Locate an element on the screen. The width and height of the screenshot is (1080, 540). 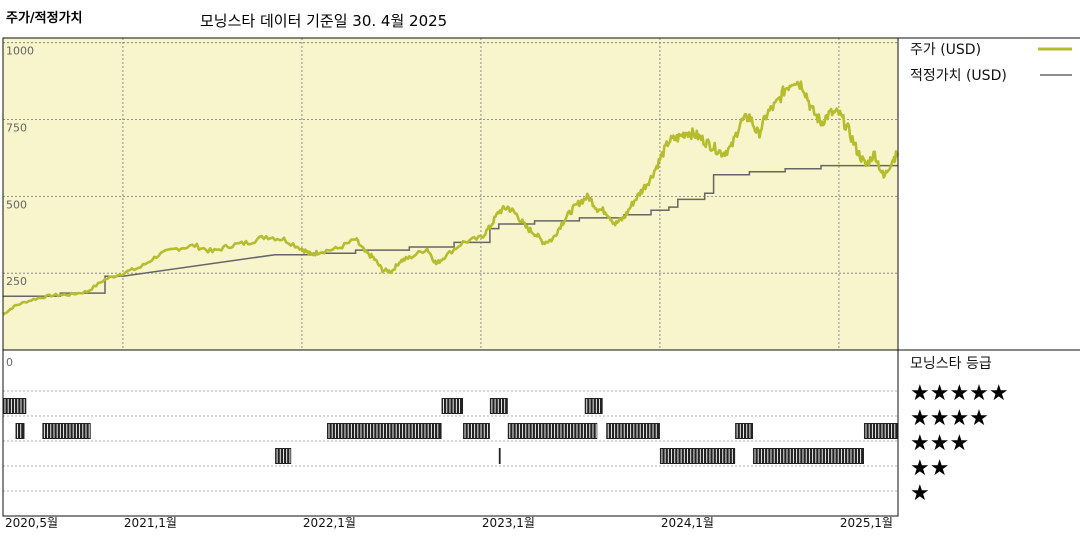
rating-legend-title: 모닝스타 등급 is located at coordinates (951, 364).